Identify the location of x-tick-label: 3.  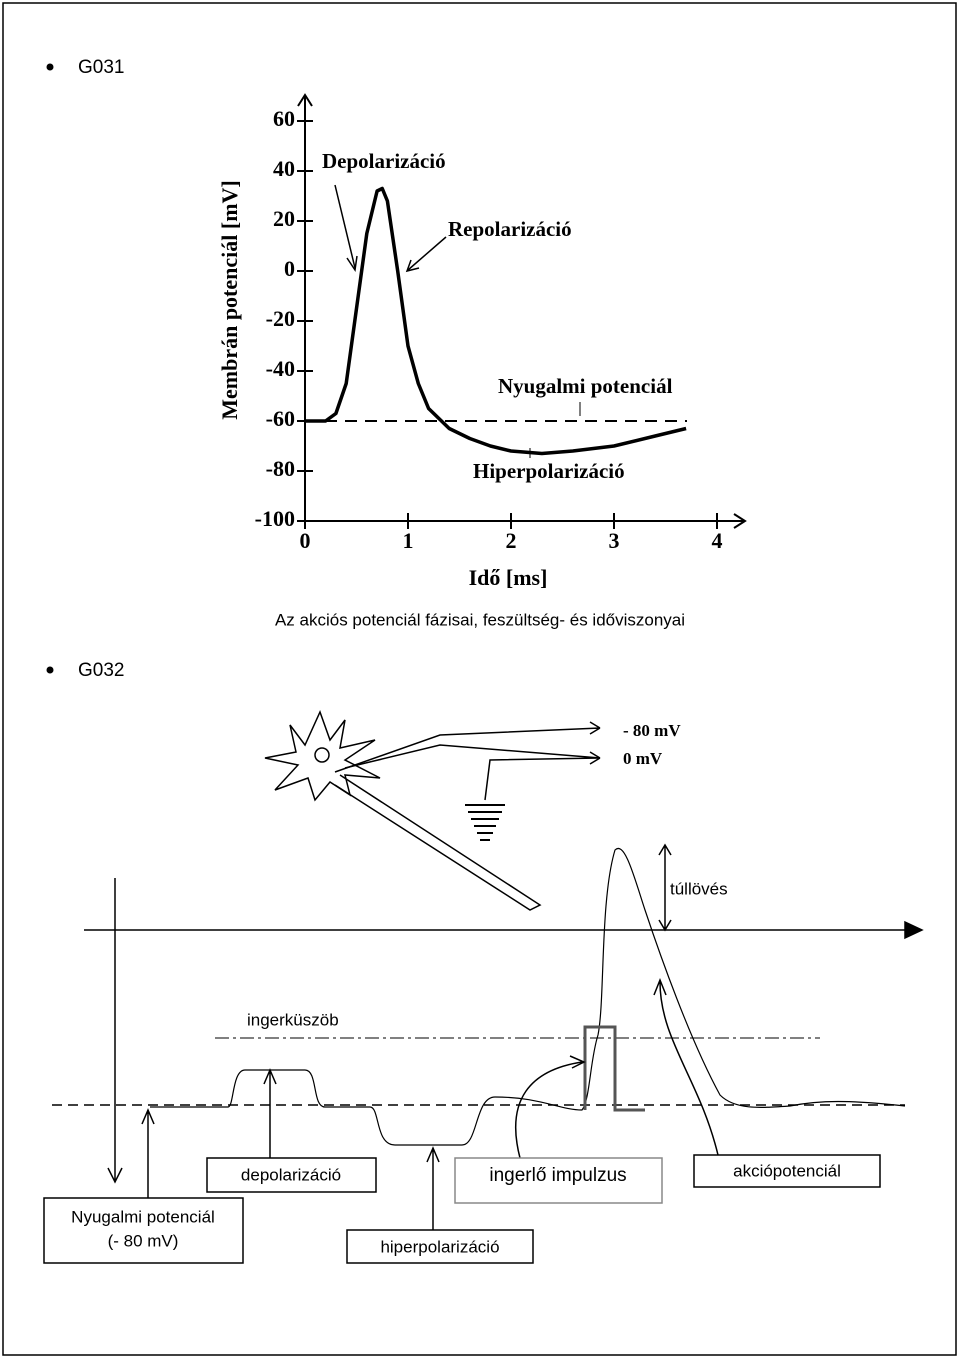
(614, 540).